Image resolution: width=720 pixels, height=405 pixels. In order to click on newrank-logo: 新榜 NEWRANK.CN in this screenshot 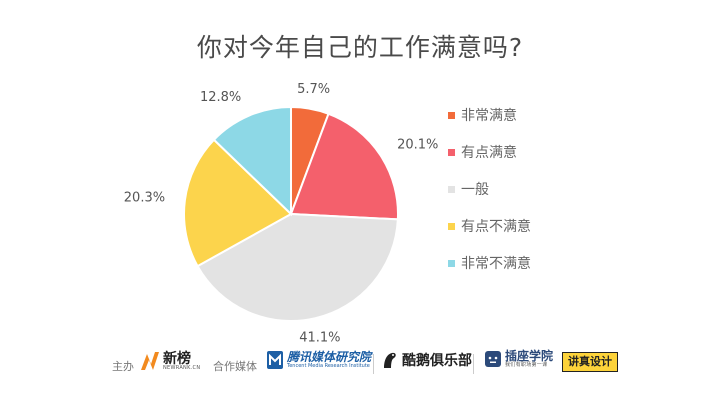, I will do `click(170, 361)`.